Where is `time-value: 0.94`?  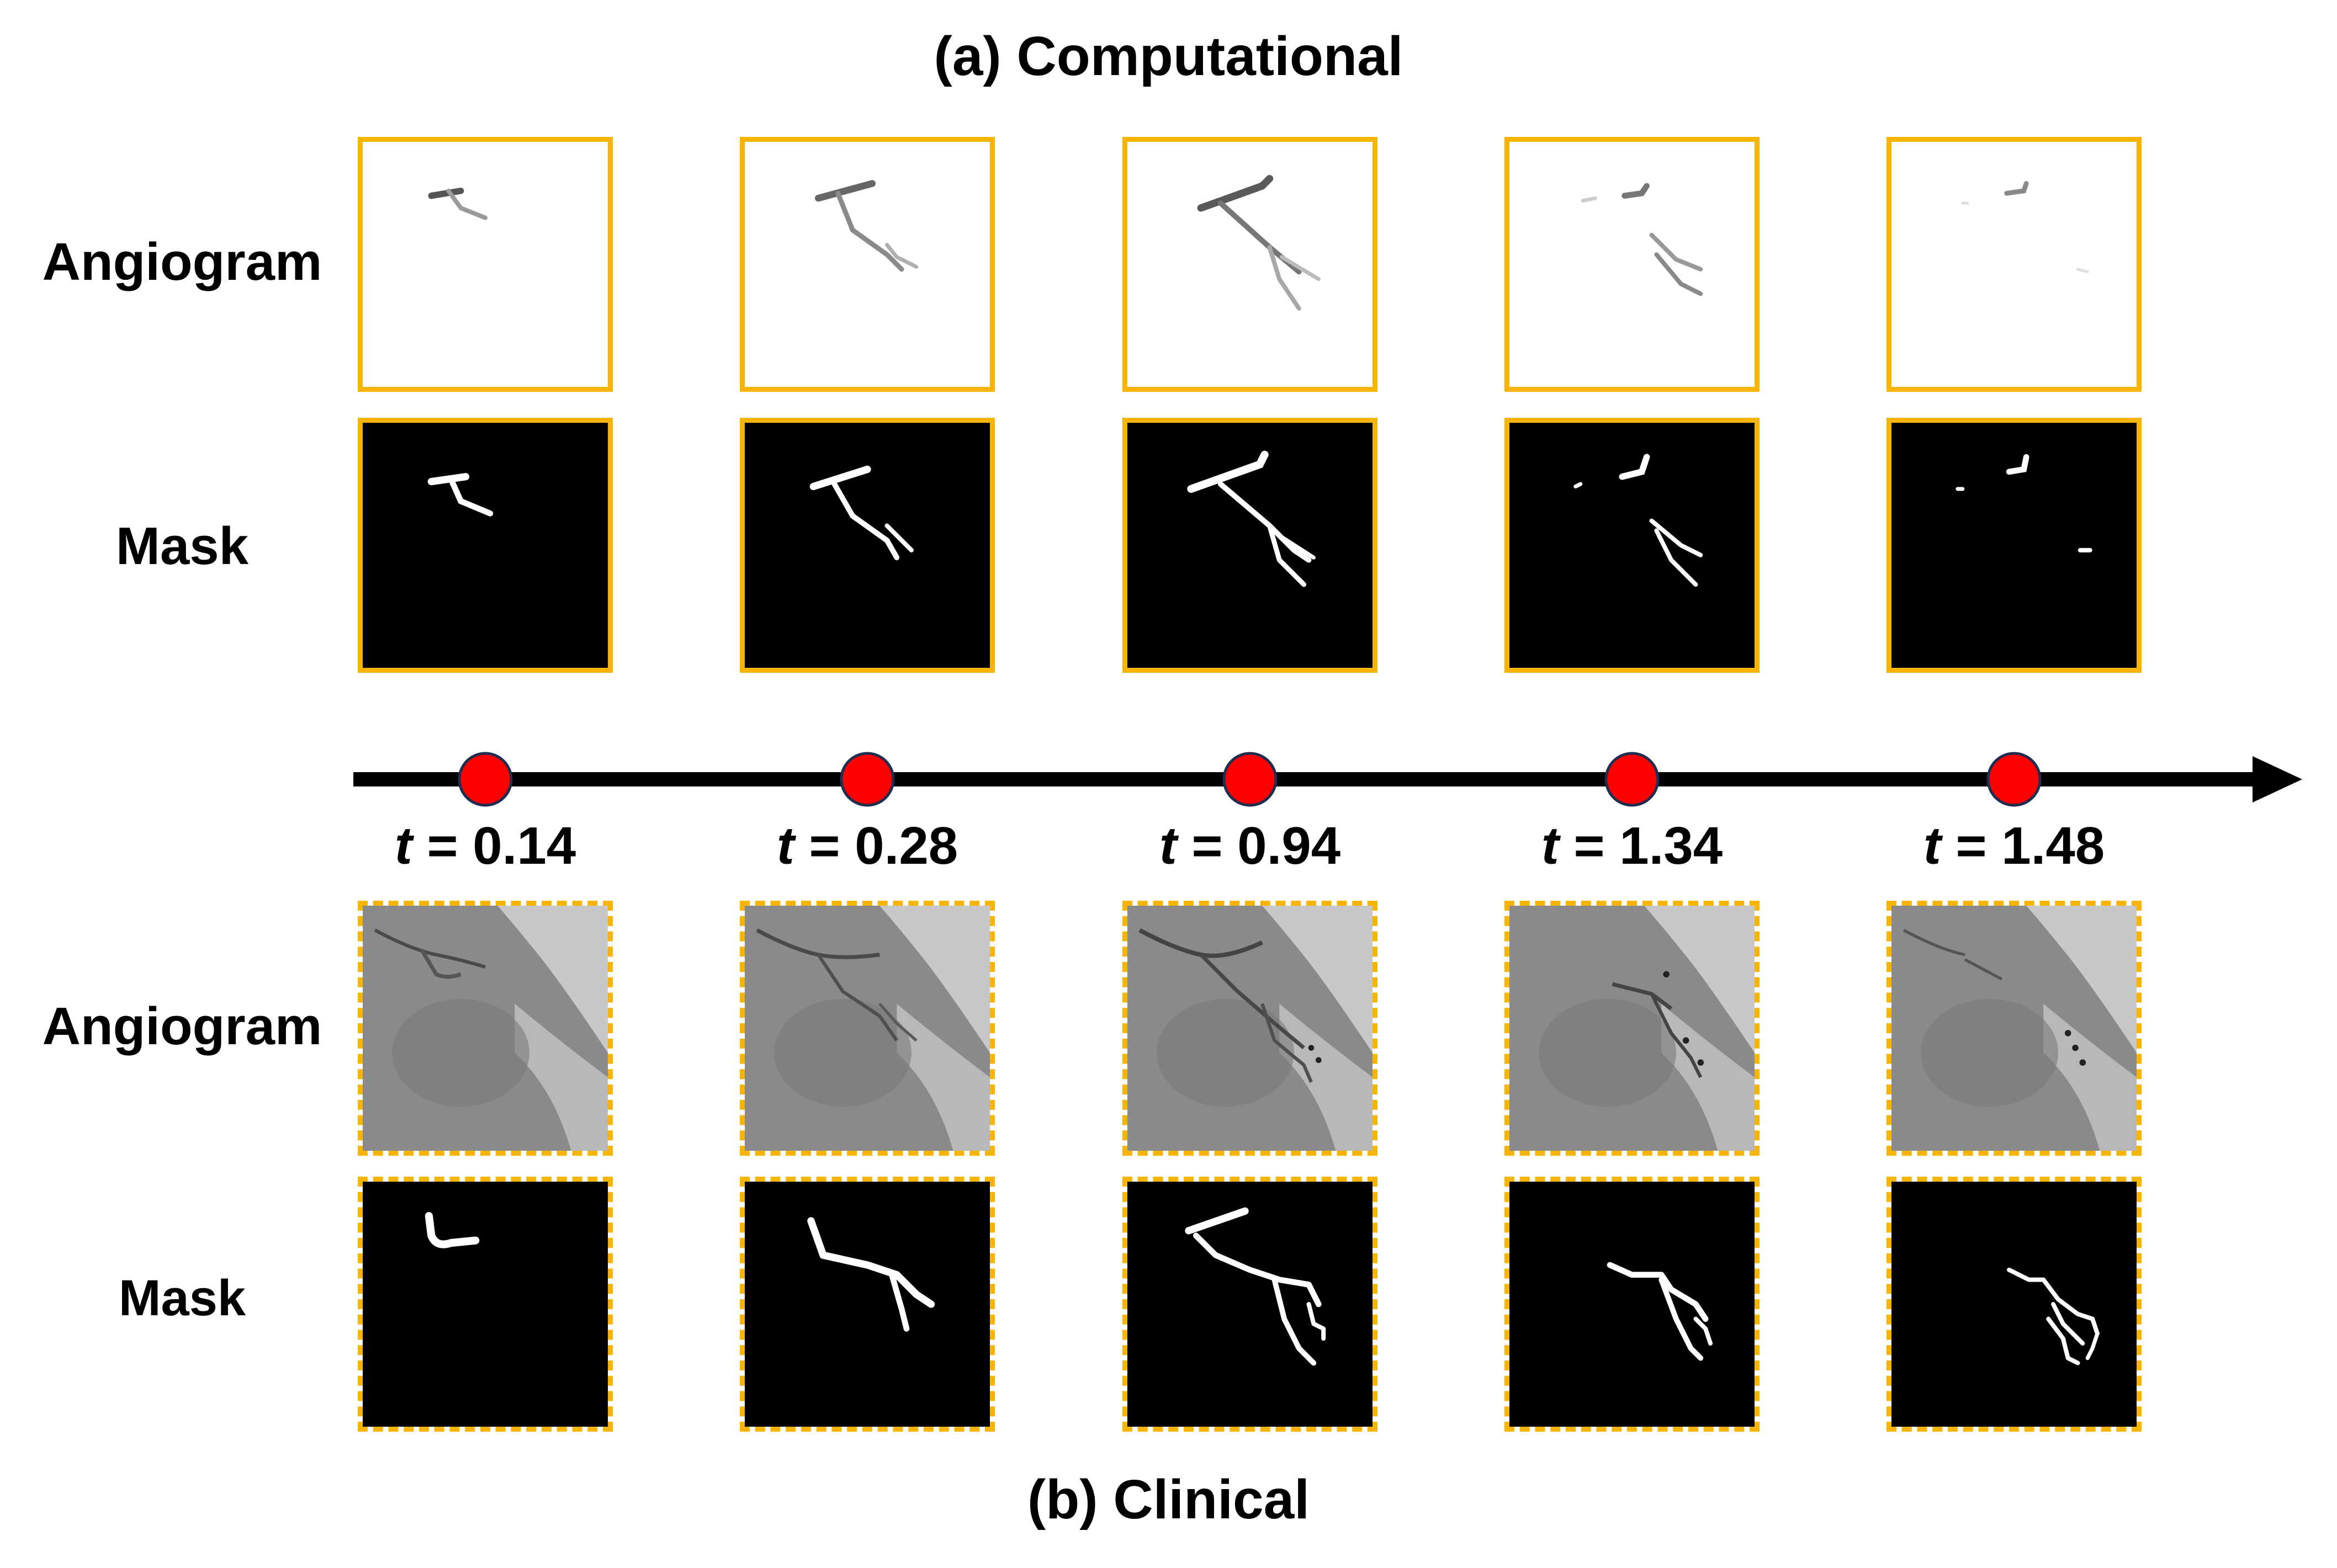
time-value: 0.94 is located at coordinates (1289, 845).